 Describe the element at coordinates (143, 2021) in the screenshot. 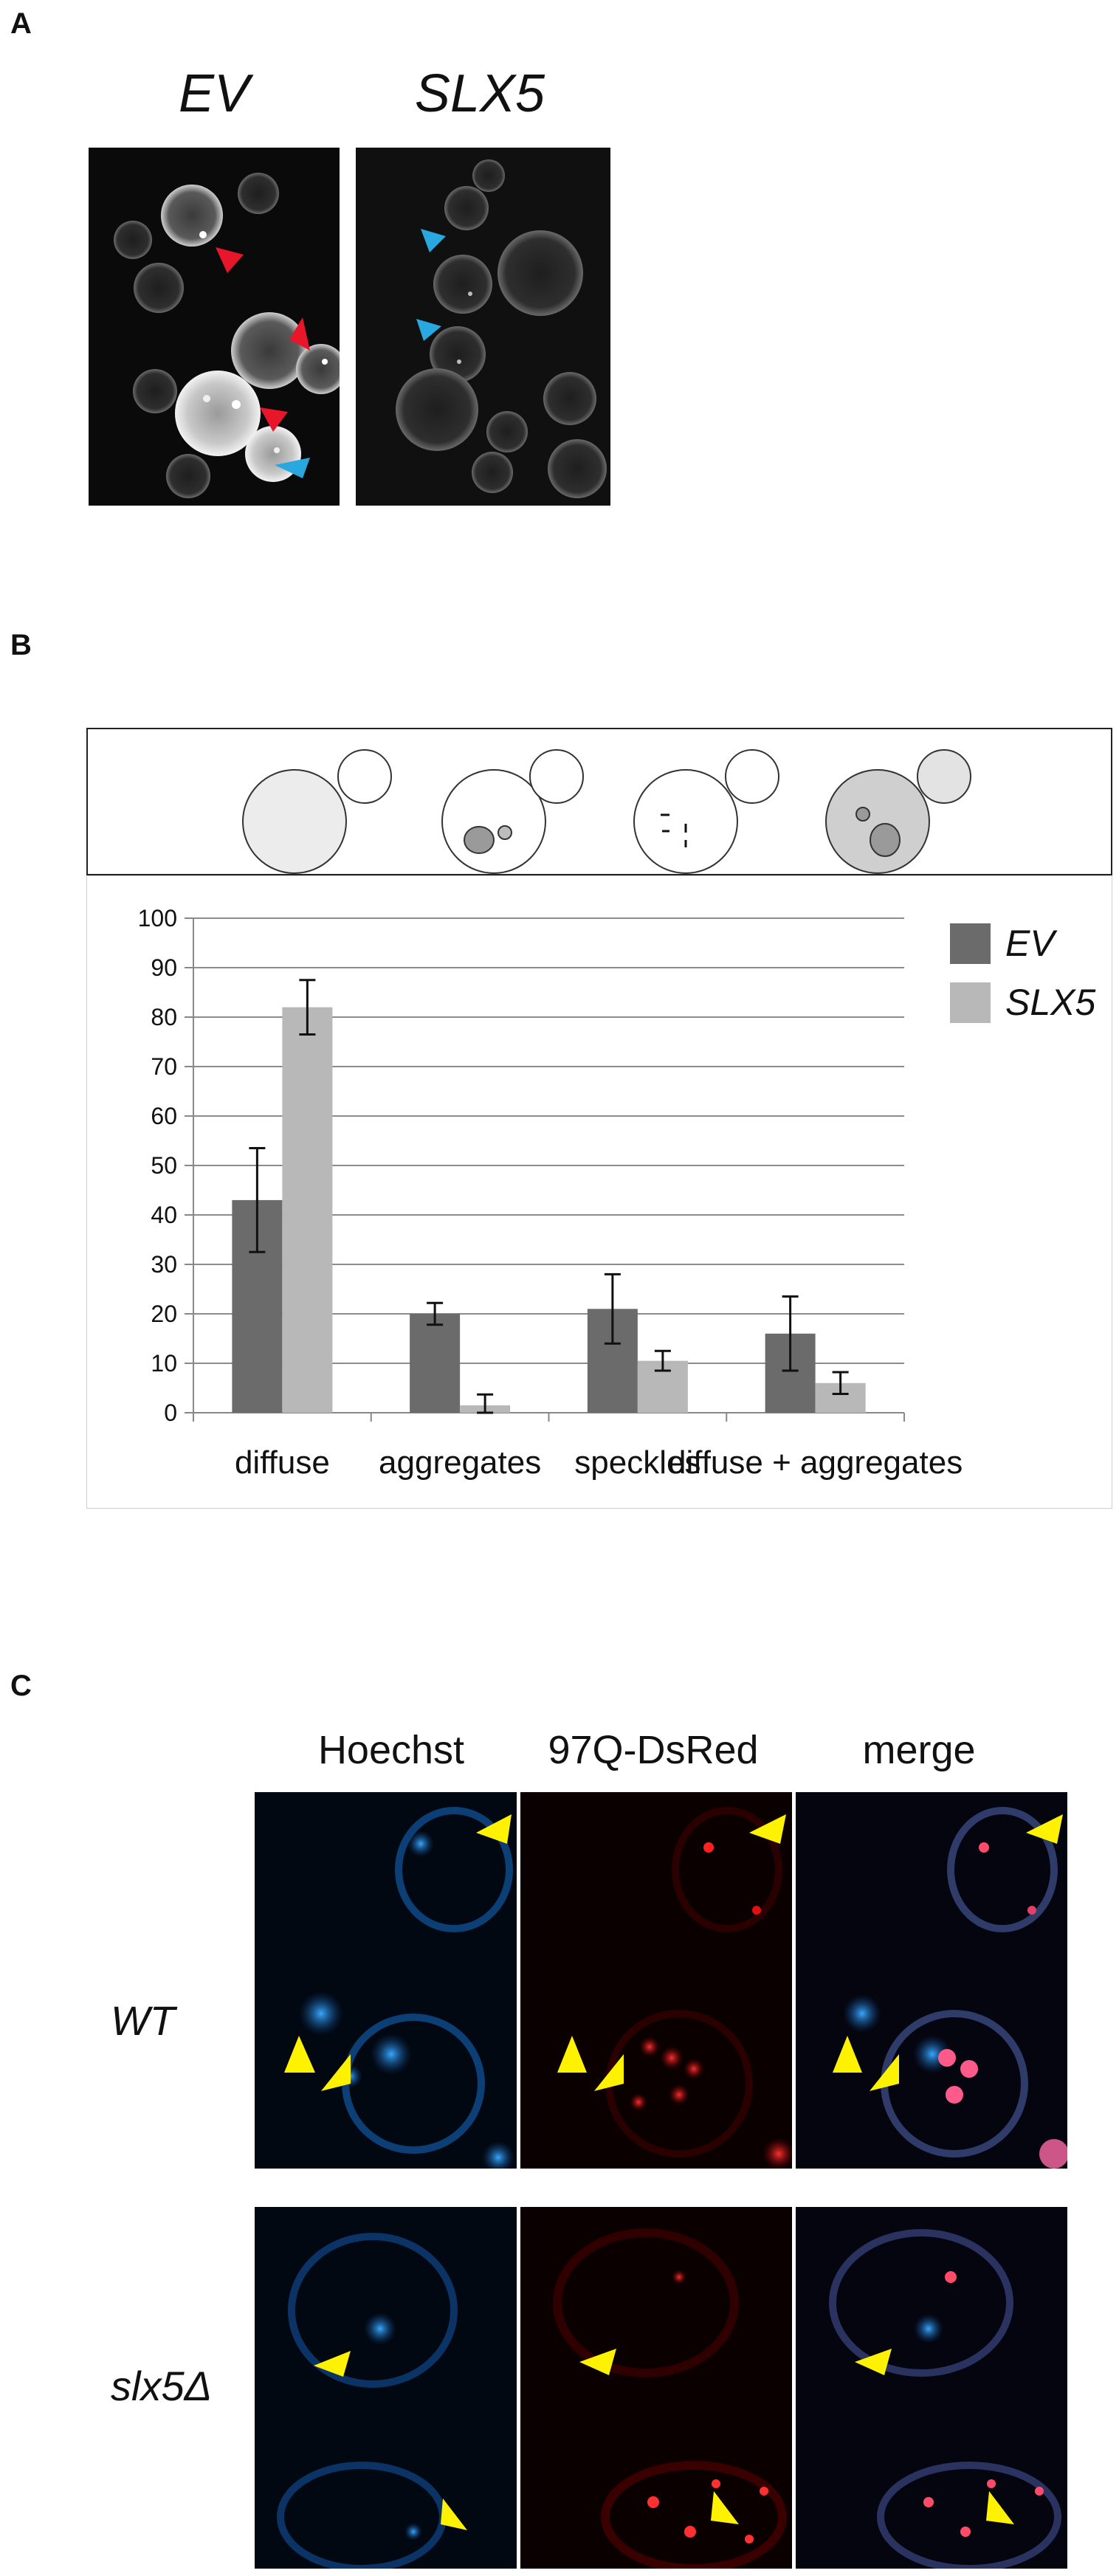

I see `row-label-wt: WT` at that location.